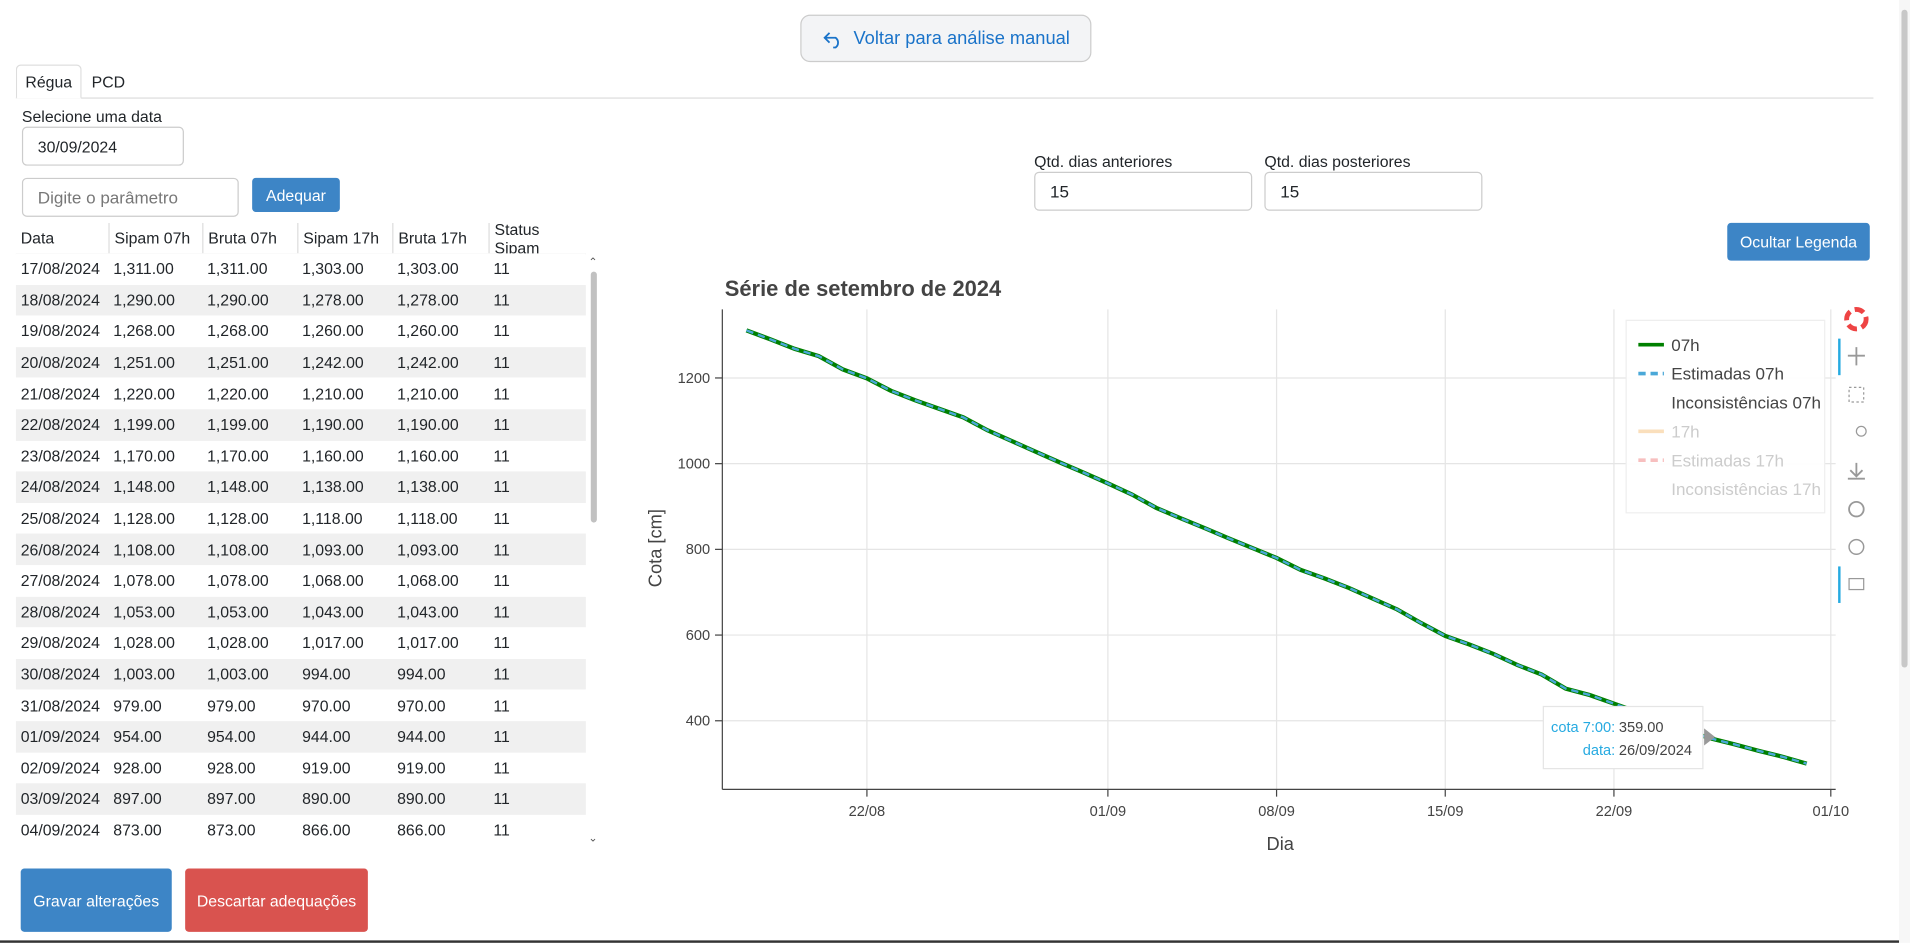  Describe the element at coordinates (48, 81) in the screenshot. I see `tab-active: Régua` at that location.